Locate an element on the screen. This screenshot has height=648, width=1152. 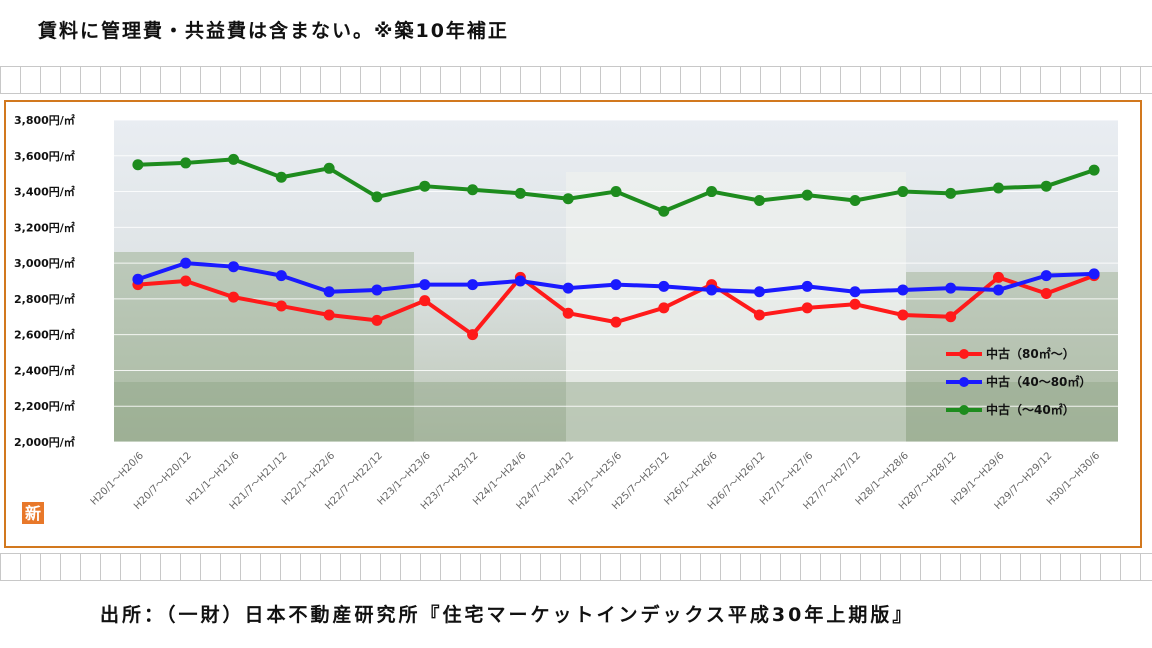
legend-label: 中古（～40㎡） is located at coordinates (1030, 409).